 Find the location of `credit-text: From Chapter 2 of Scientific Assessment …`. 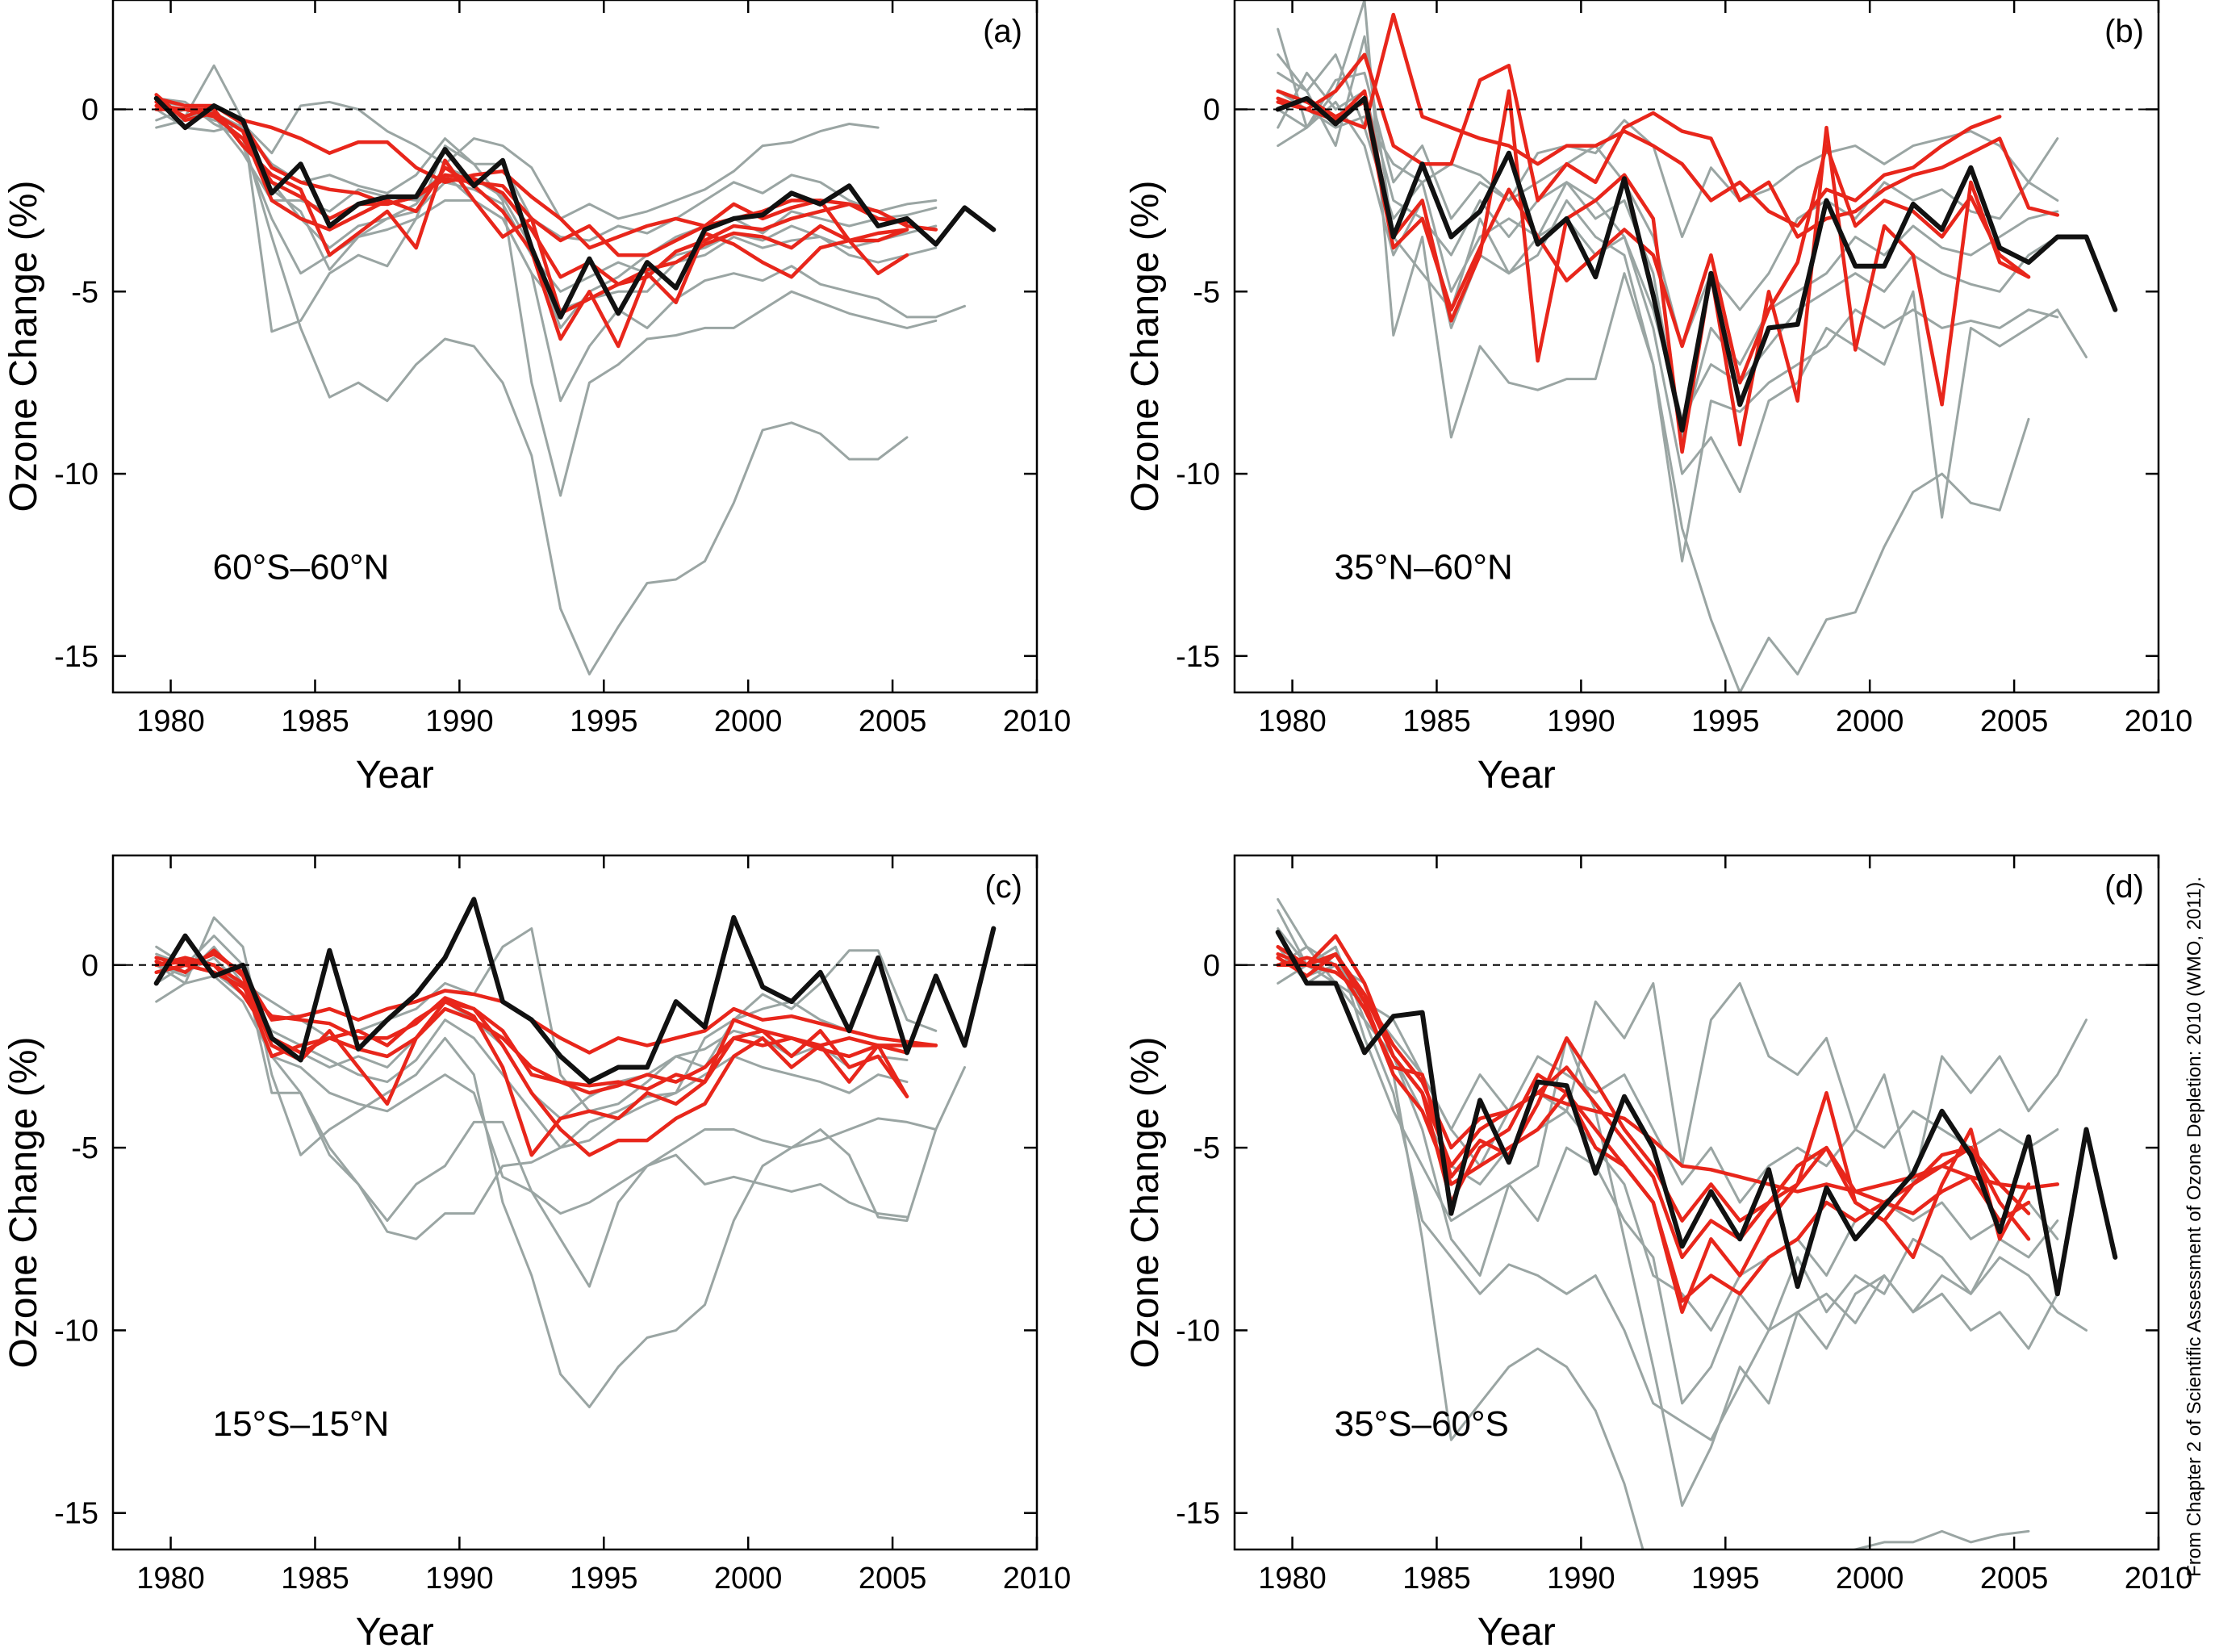

credit-text: From Chapter 2 of Scientific Assessment … is located at coordinates (2194, 1226).